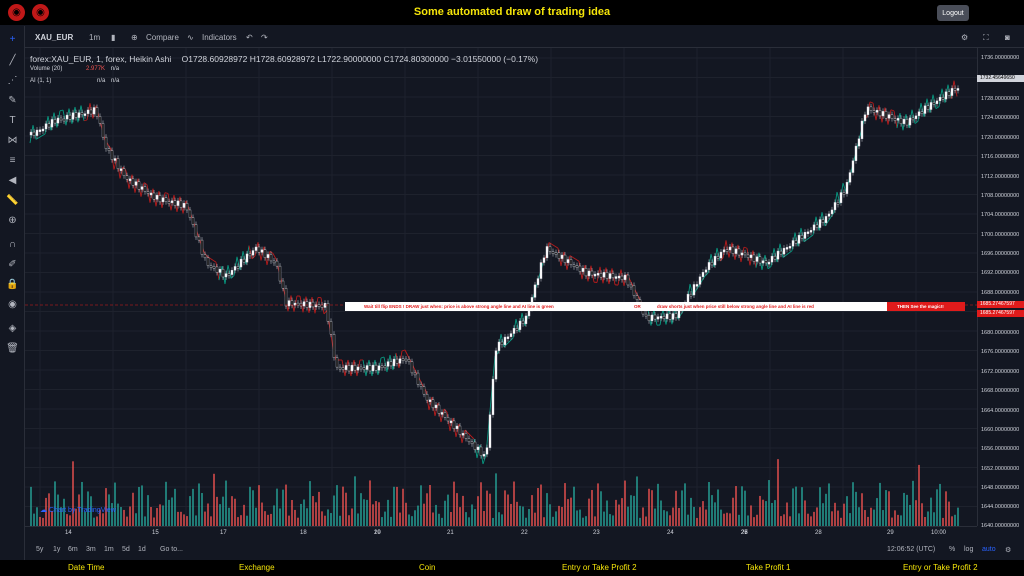 This screenshot has width=1024, height=576. What do you see at coordinates (57, 549) in the screenshot?
I see `range-1y: 1y` at bounding box center [57, 549].